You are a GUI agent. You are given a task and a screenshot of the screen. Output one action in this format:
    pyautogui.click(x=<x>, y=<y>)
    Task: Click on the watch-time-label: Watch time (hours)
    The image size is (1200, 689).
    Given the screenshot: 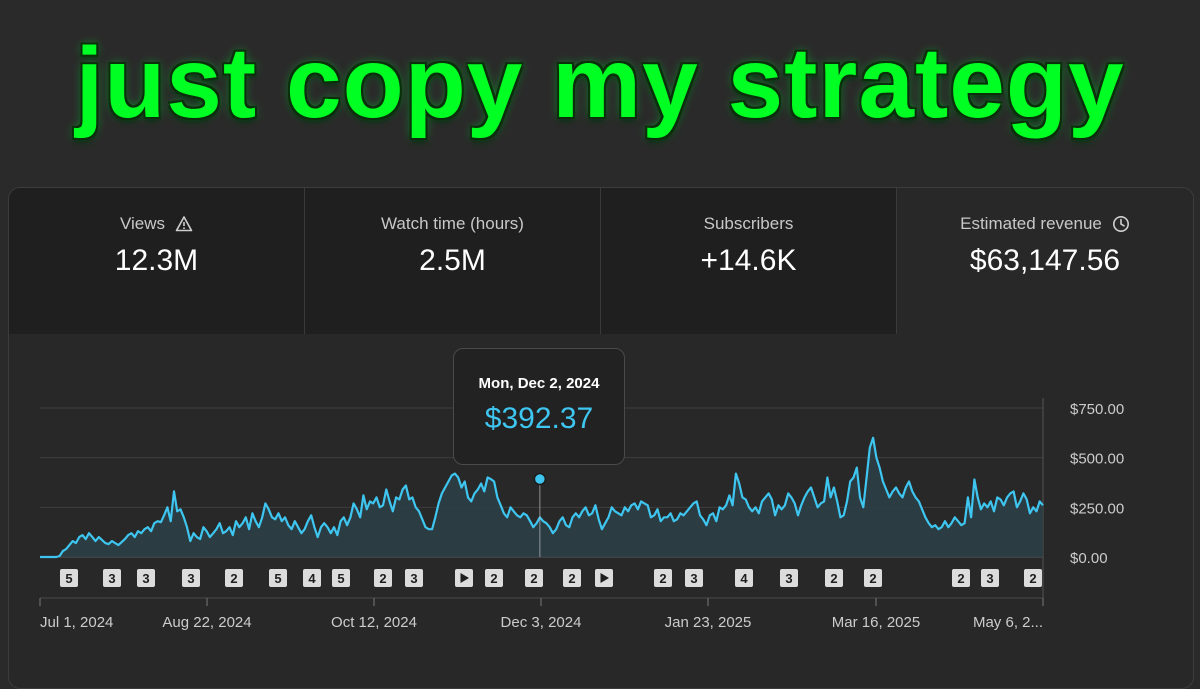 What is the action you would take?
    pyautogui.click(x=452, y=223)
    